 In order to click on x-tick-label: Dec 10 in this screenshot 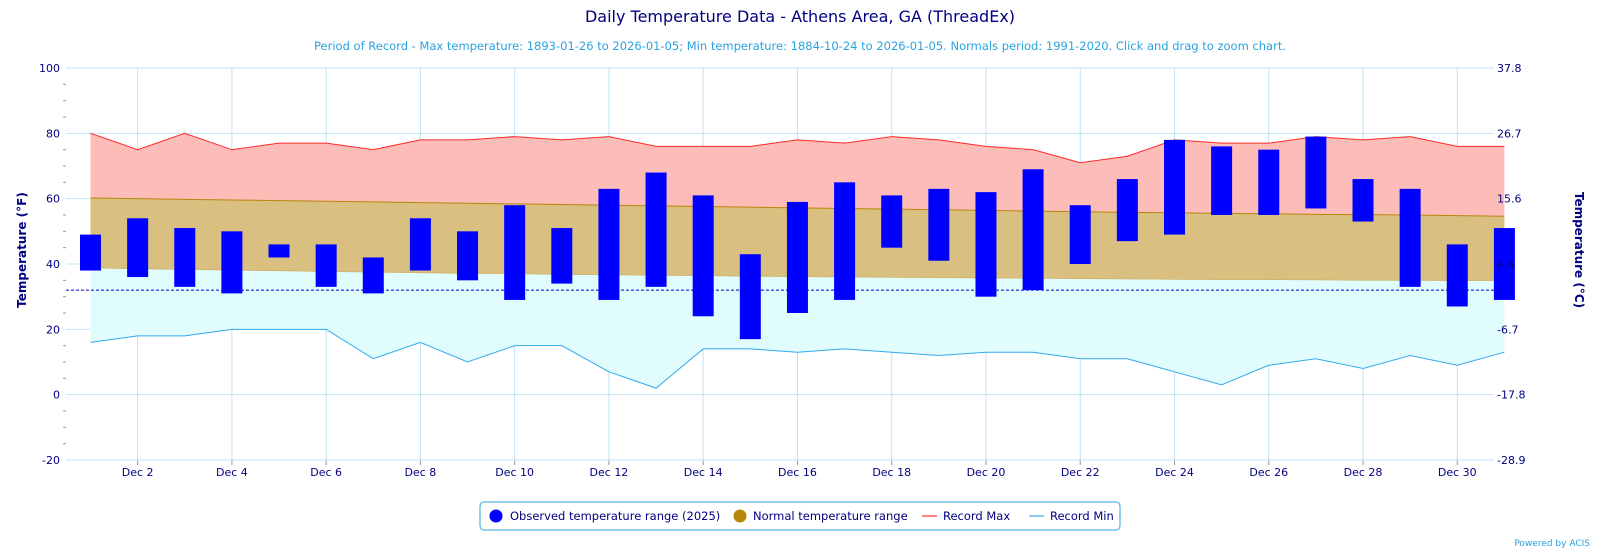, I will do `click(514, 472)`.